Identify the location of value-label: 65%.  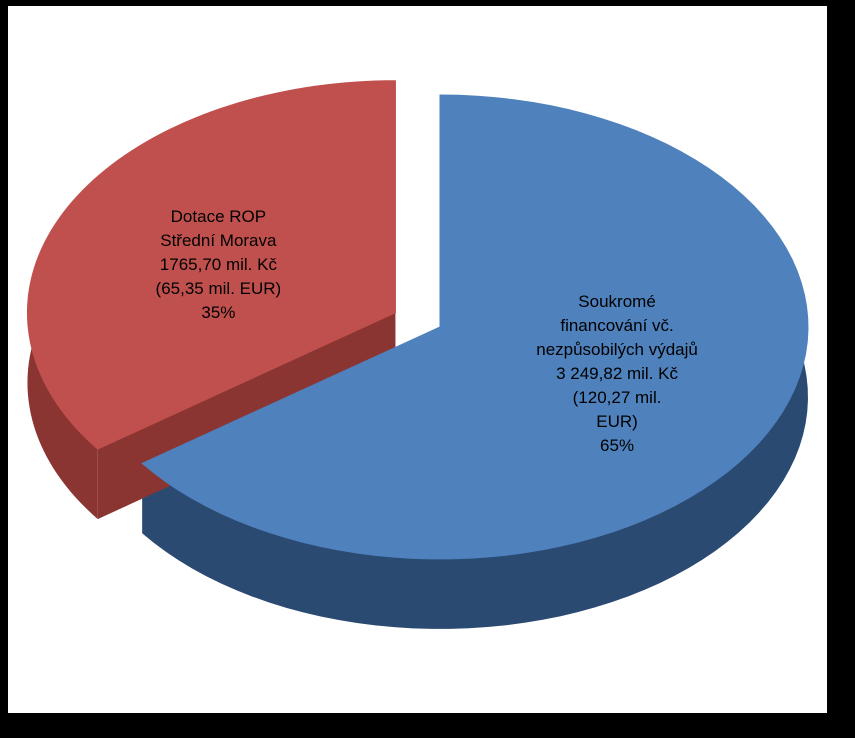
(617, 446).